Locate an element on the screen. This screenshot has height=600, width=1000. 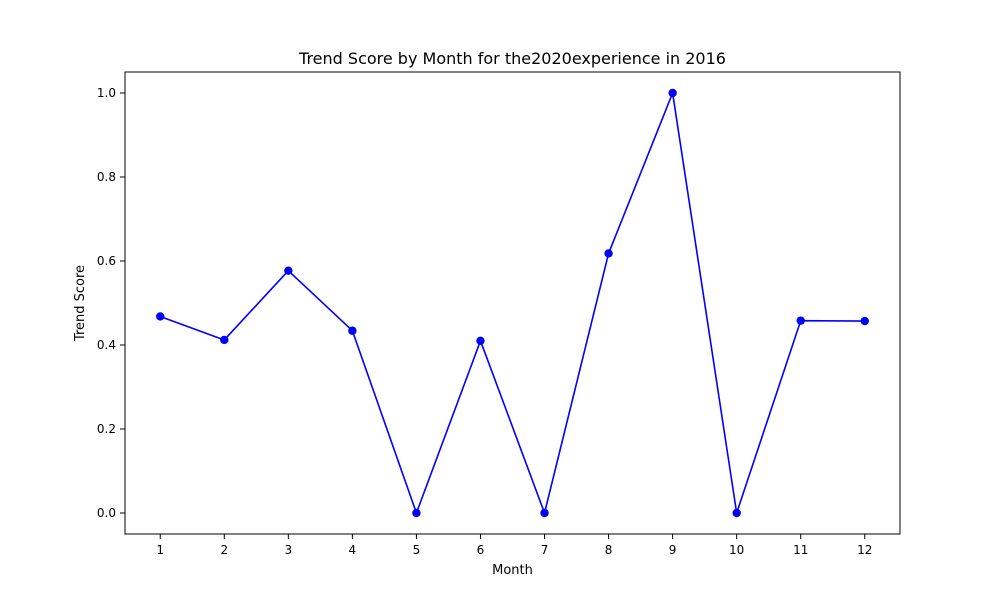
x-axis-label: Month is located at coordinates (512, 570).